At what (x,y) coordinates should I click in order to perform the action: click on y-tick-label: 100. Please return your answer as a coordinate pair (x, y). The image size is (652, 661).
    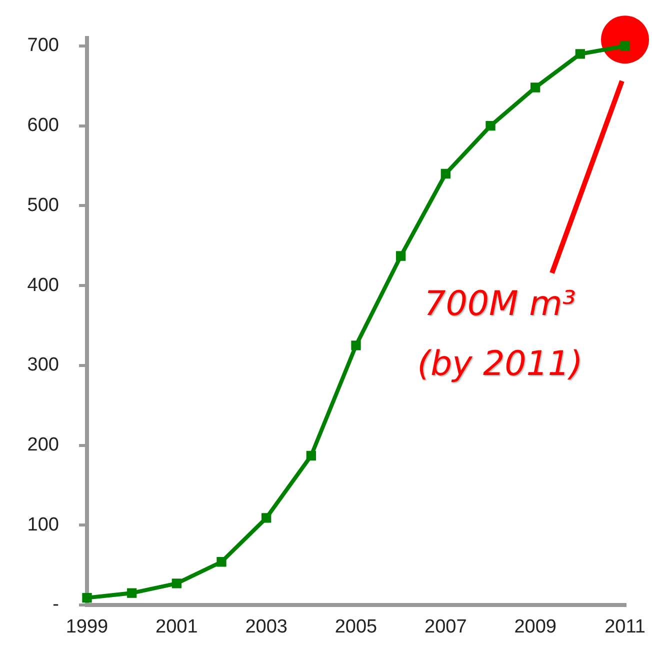
    Looking at the image, I should click on (43, 525).